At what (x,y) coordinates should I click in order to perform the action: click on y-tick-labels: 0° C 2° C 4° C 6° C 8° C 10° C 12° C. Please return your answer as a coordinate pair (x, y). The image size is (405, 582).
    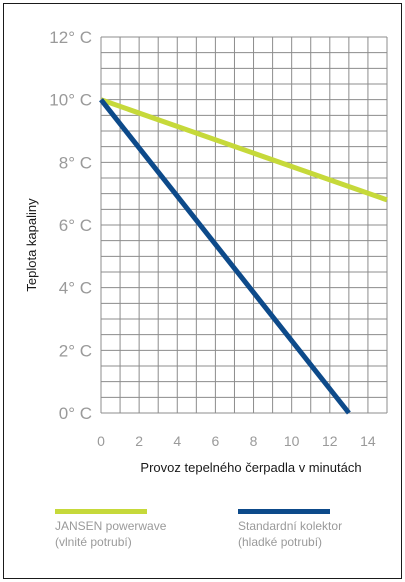
    Looking at the image, I should click on (70, 225).